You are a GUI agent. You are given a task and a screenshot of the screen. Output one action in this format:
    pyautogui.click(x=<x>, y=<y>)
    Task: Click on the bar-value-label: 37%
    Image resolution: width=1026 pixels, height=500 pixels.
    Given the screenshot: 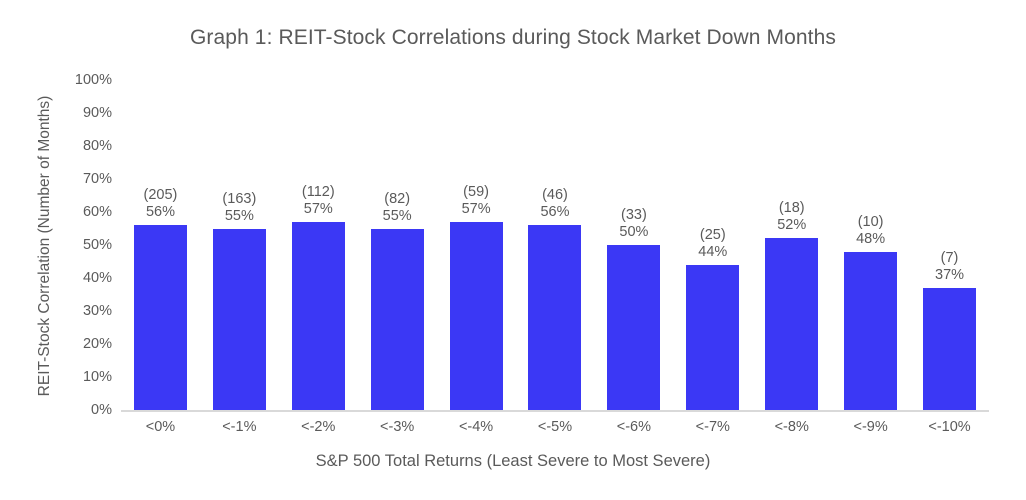 What is the action you would take?
    pyautogui.click(x=950, y=274)
    